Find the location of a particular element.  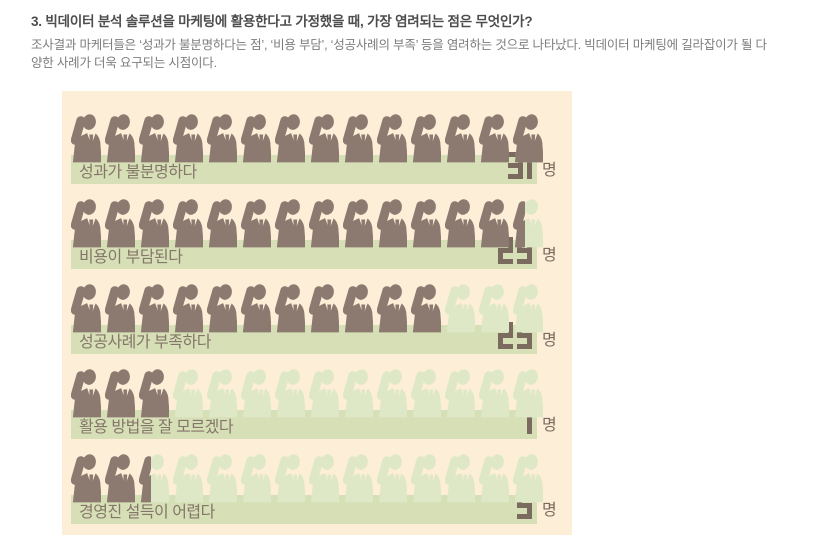

chart-row: 활용 방법을 잘 모르겠다 명 is located at coordinates (321, 403).